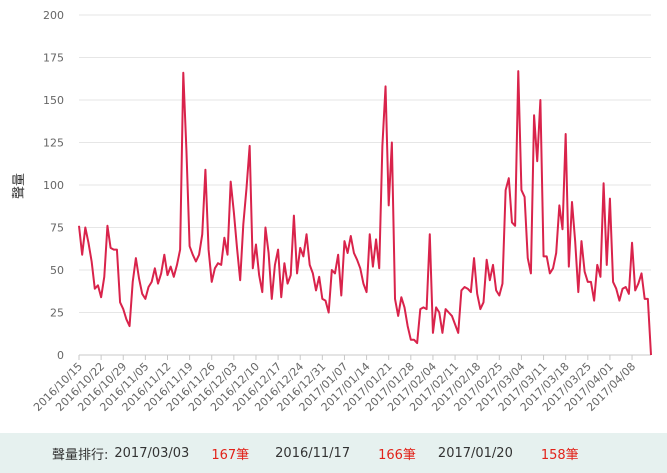 The image size is (667, 473). What do you see at coordinates (397, 455) in the screenshot?
I see `rank-2-count: 166筆` at bounding box center [397, 455].